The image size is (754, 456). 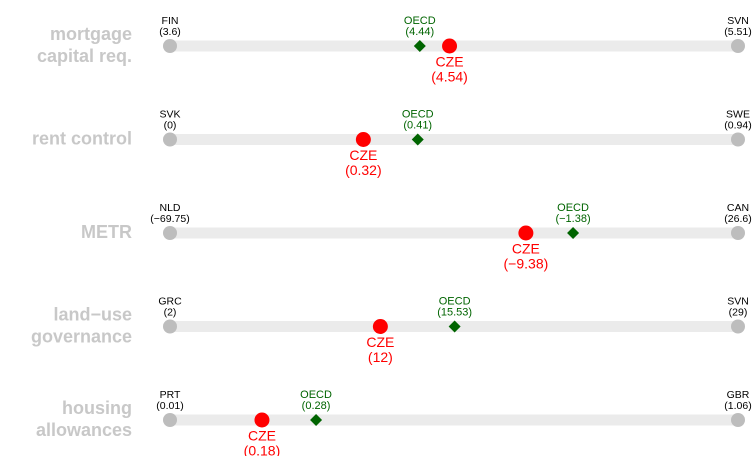 I want to click on end-name: GBR, so click(x=738, y=395).